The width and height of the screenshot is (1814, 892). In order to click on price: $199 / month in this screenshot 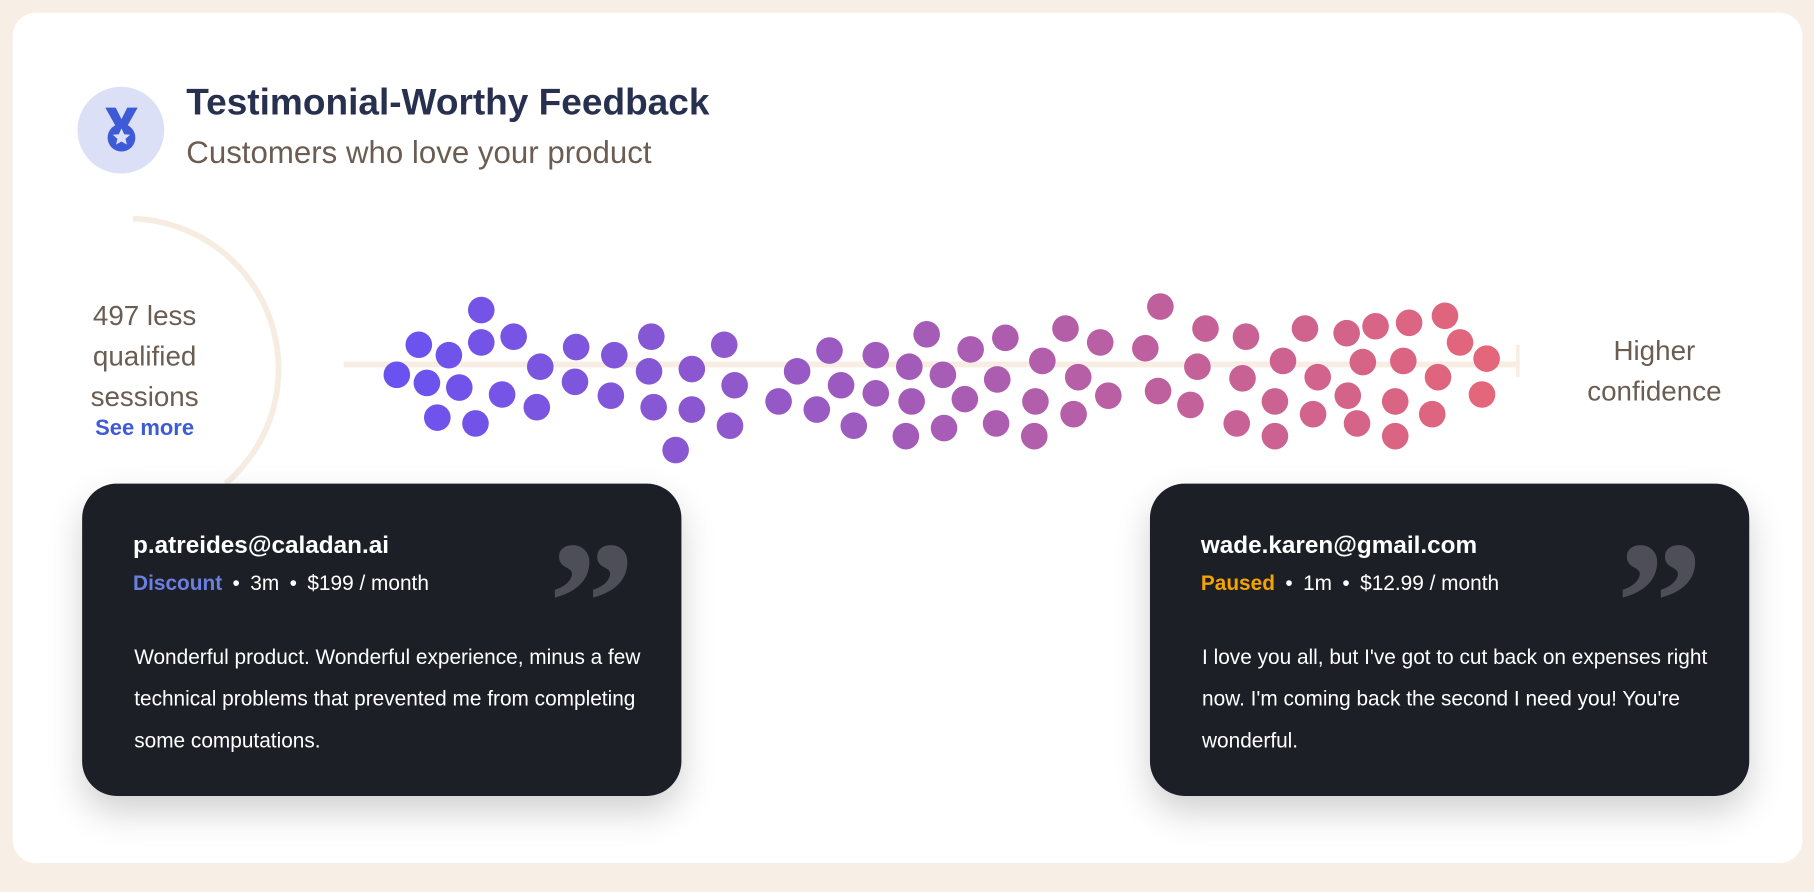, I will do `click(368, 583)`.